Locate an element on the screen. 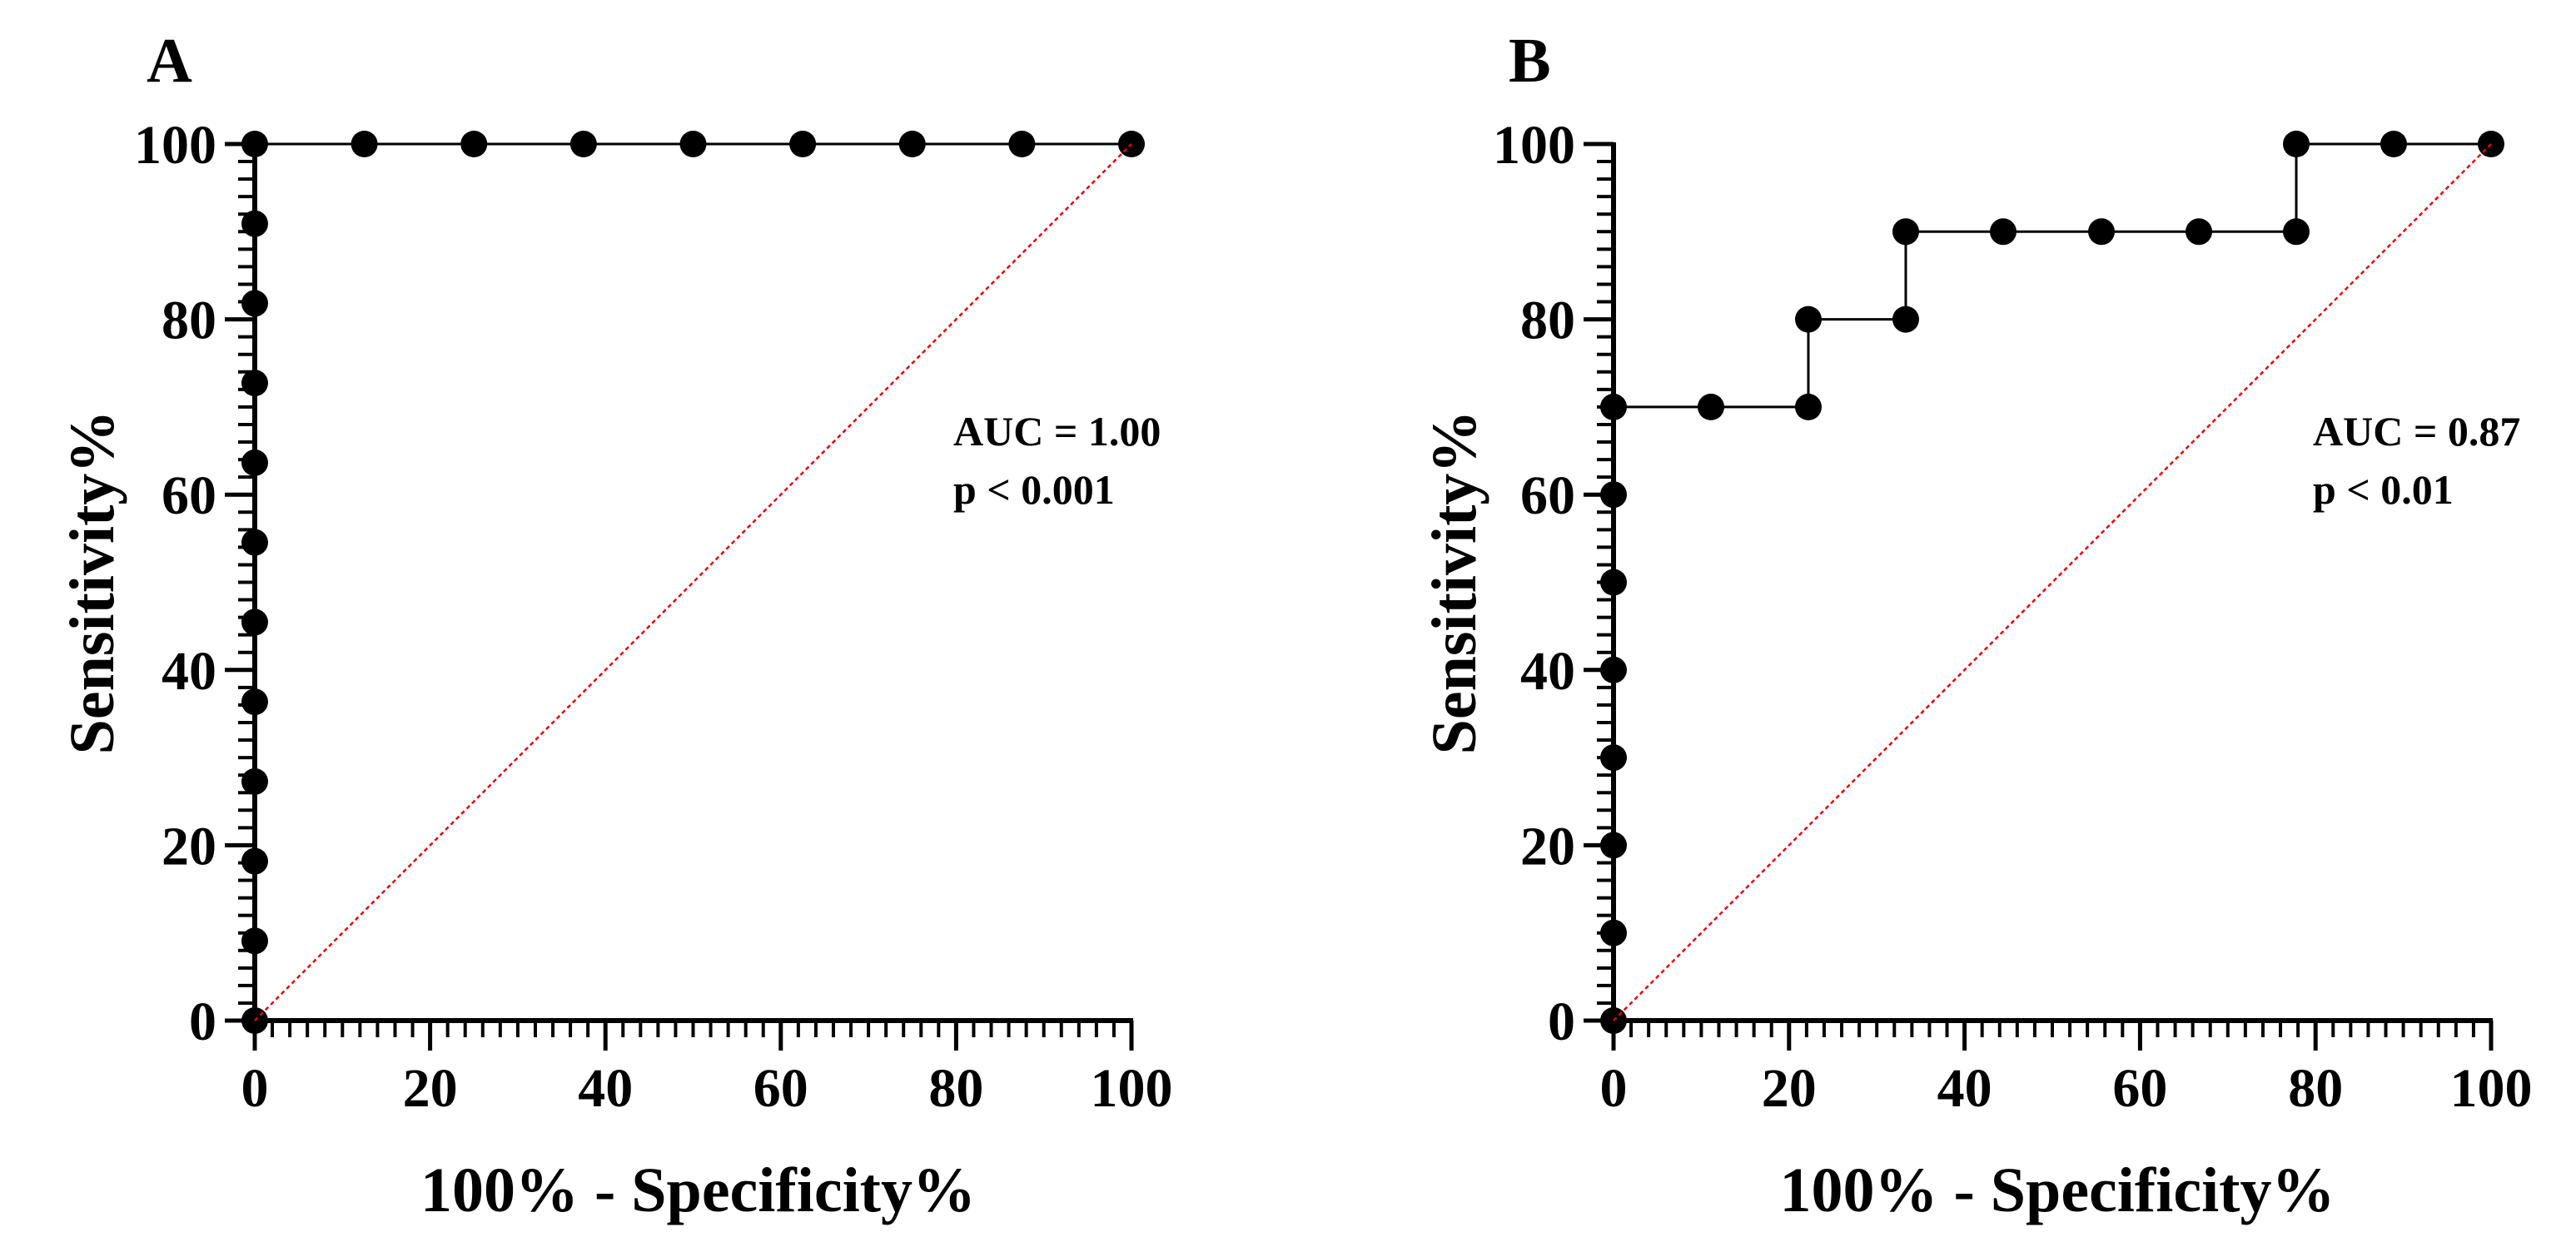 The image size is (2576, 1257). p-value-annotation: p < 0.001 is located at coordinates (1034, 489).